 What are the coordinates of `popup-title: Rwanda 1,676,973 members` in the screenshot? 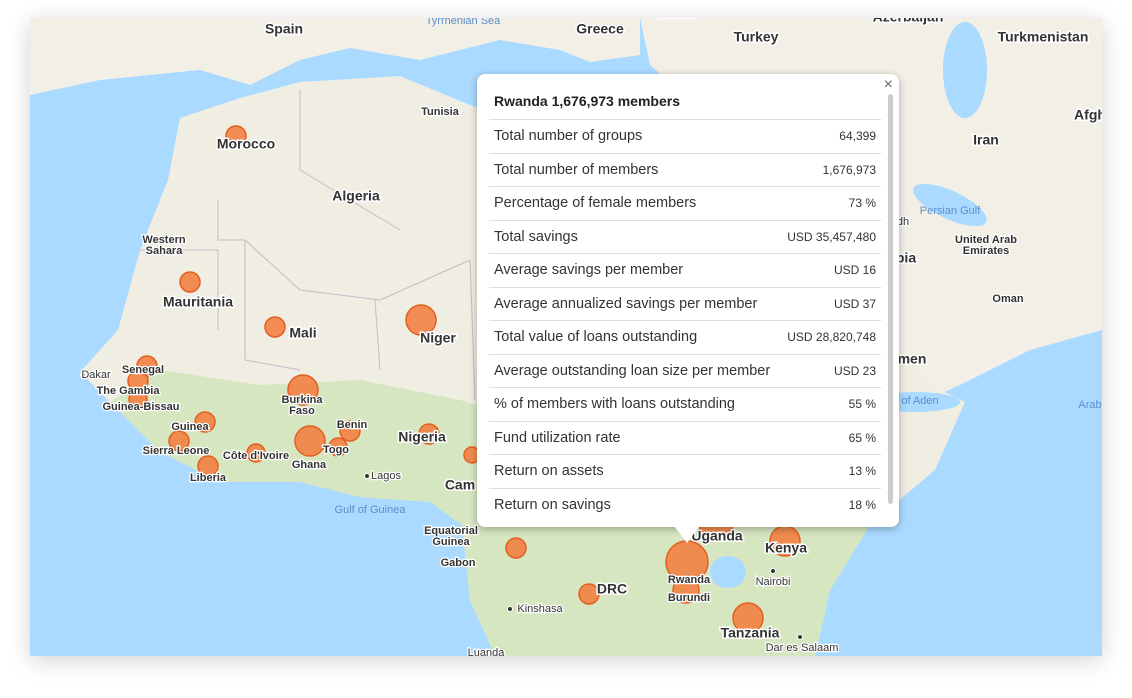 It's located at (587, 101).